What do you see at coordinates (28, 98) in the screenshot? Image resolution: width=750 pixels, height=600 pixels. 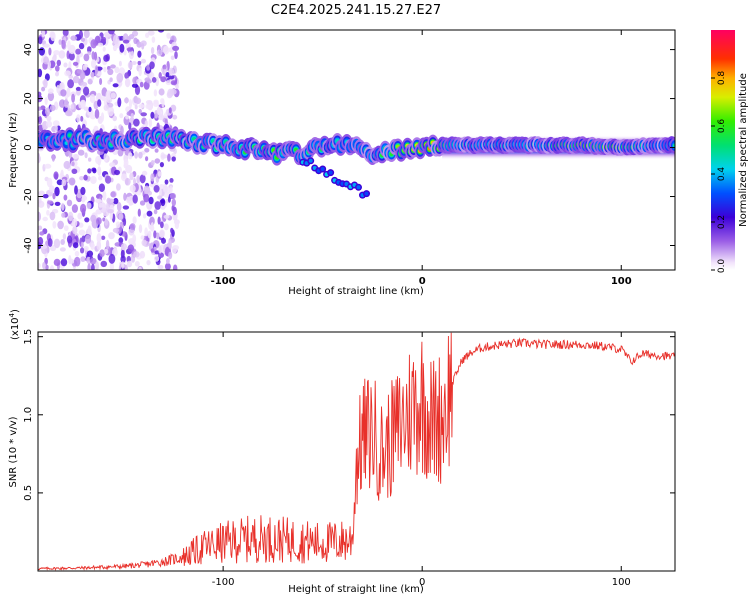 I see `spectrogram-y-tick-label: 20` at bounding box center [28, 98].